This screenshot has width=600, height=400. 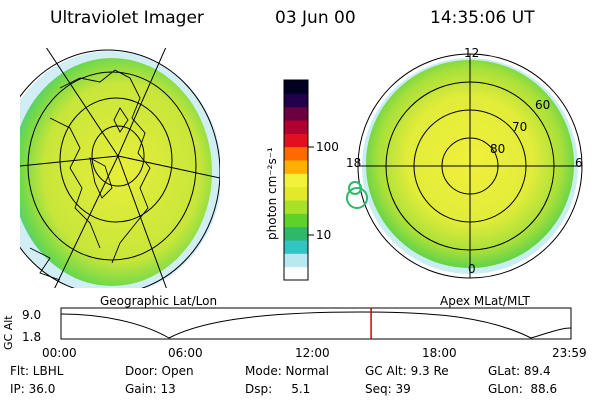 What do you see at coordinates (150, 389) in the screenshot?
I see `info-gain: Gain: 13` at bounding box center [150, 389].